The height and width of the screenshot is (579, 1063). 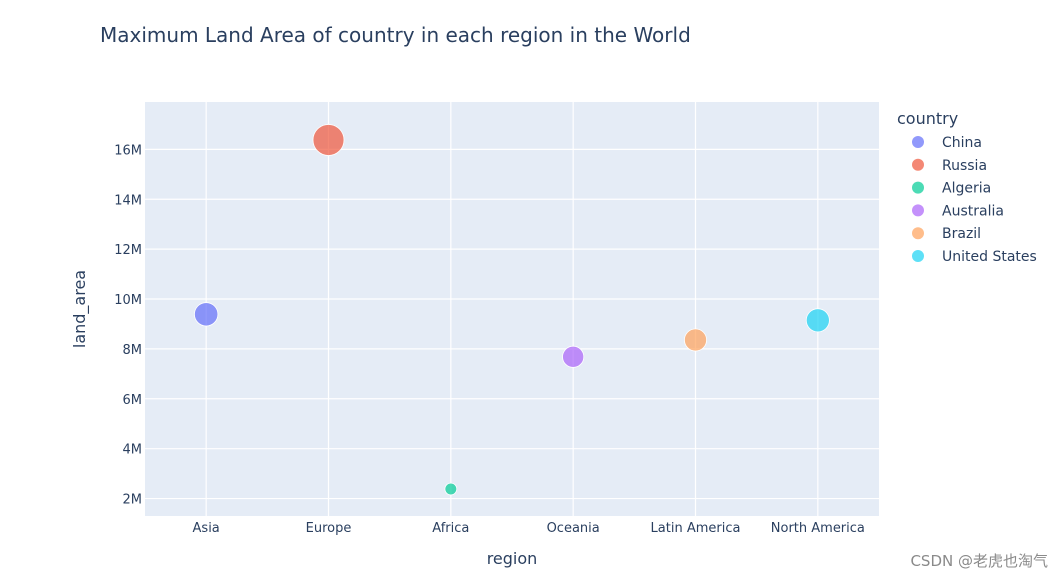 I want to click on legend-title: country, so click(x=927, y=118).